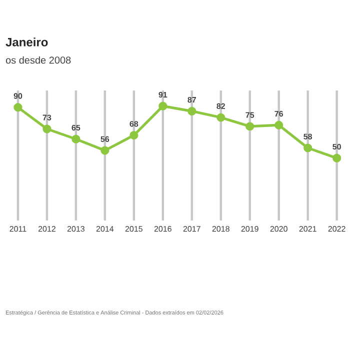 The image size is (360, 360). Describe the element at coordinates (133, 229) in the screenshot. I see `x-tick-label: 2015` at that location.